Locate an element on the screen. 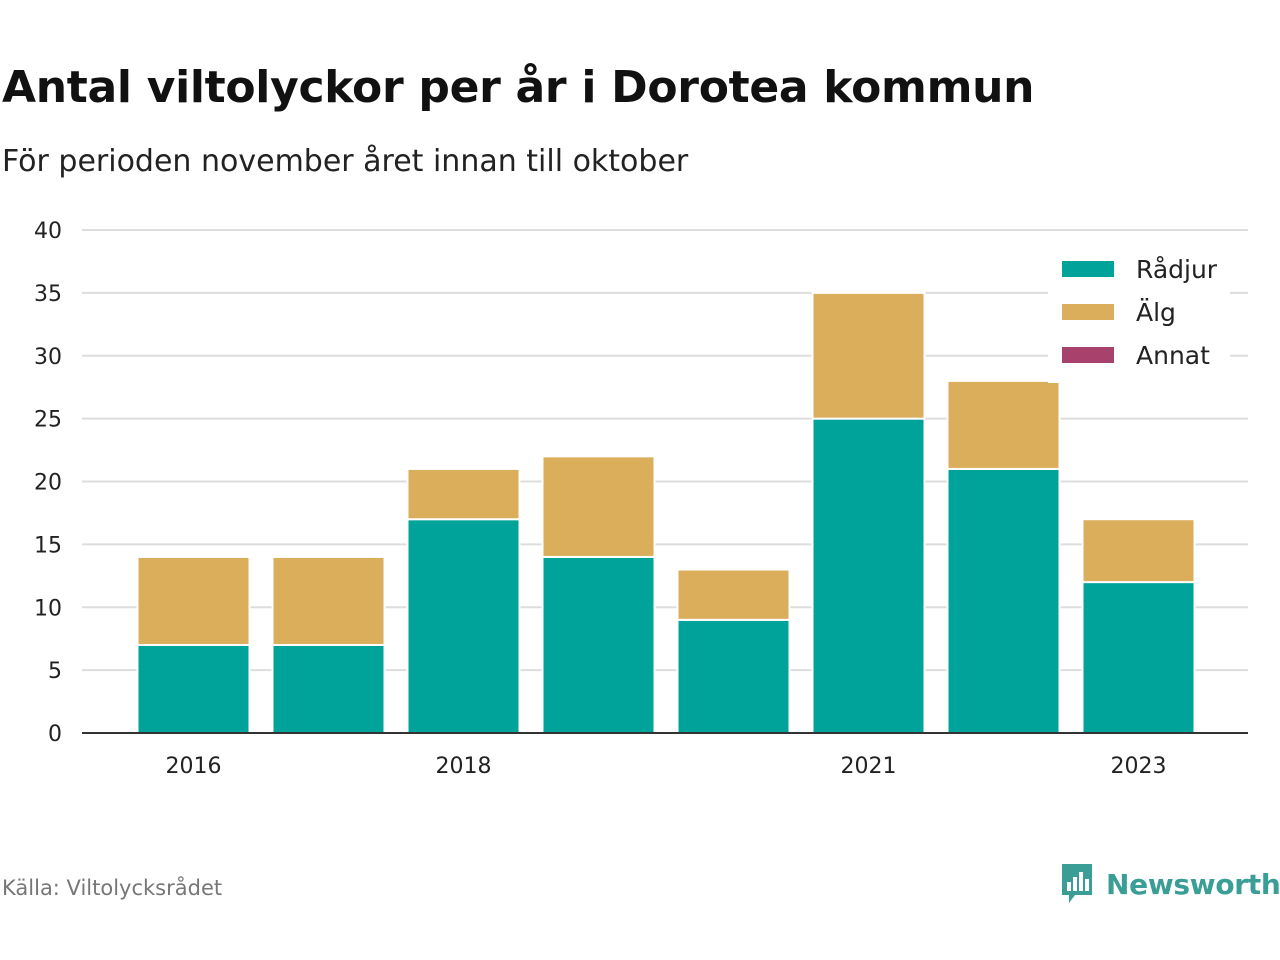  x-tick-label: 2016 is located at coordinates (194, 766).